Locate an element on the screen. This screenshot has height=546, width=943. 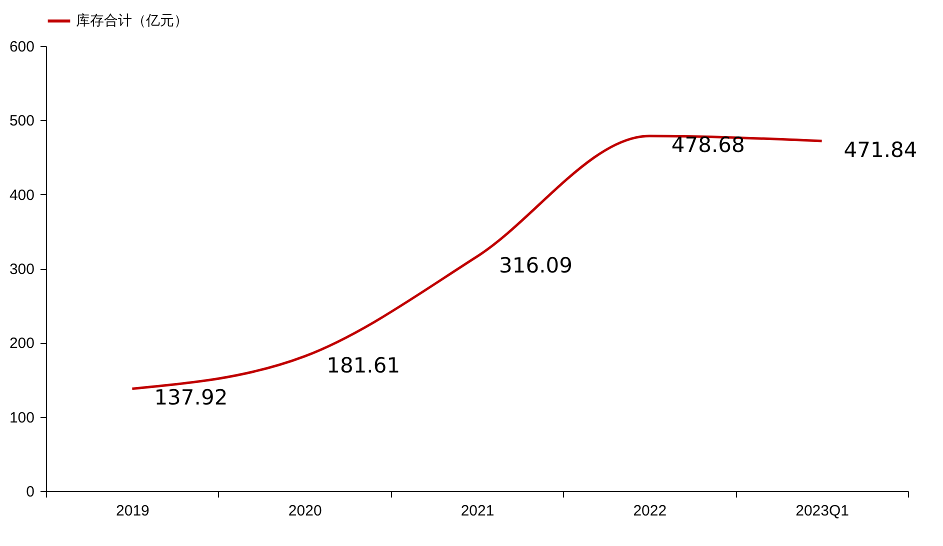
x-tick-label: 2021 is located at coordinates (477, 511).